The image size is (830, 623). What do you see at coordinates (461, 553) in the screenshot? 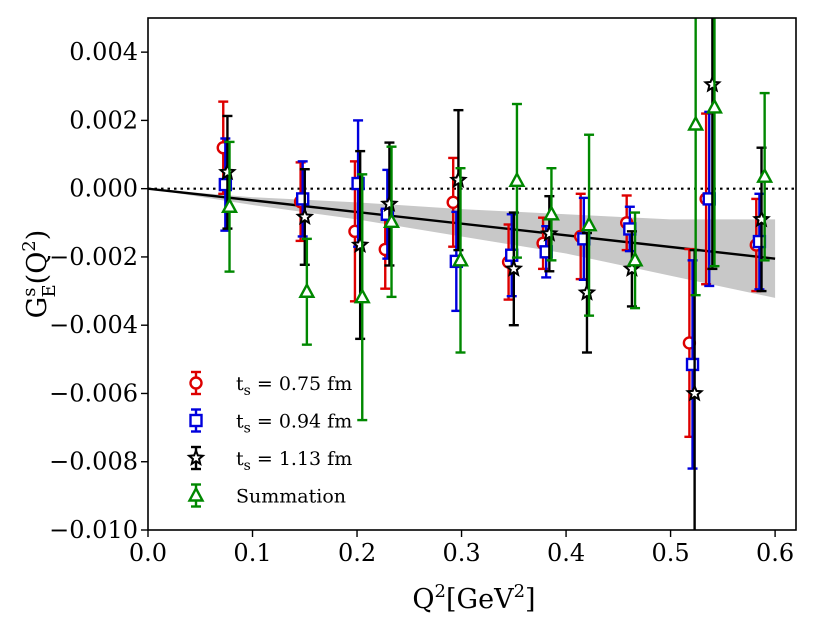
I see `x-tick-label: 0.3` at bounding box center [461, 553].